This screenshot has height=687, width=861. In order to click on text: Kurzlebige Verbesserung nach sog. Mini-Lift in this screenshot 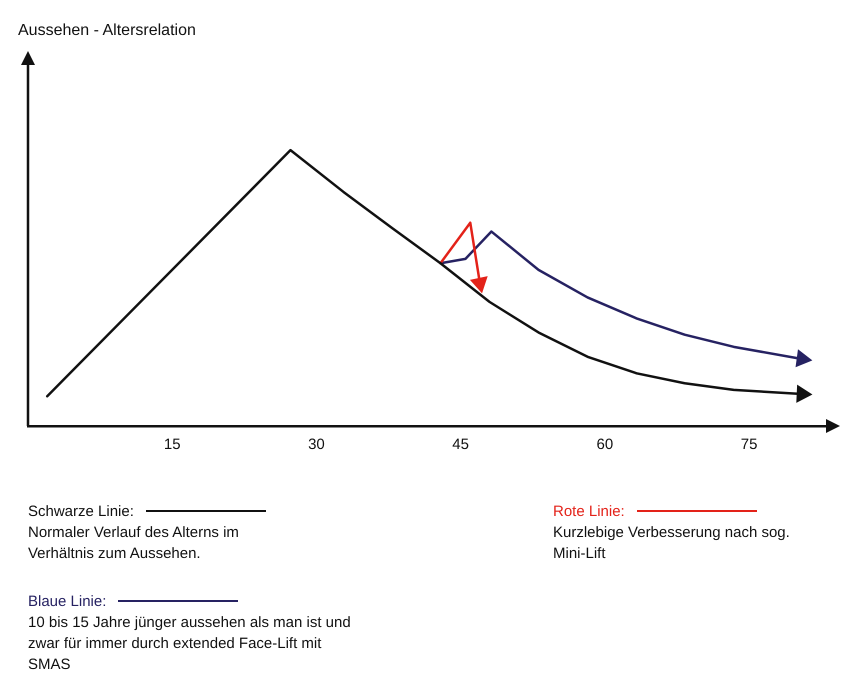, I will do `click(672, 543)`.